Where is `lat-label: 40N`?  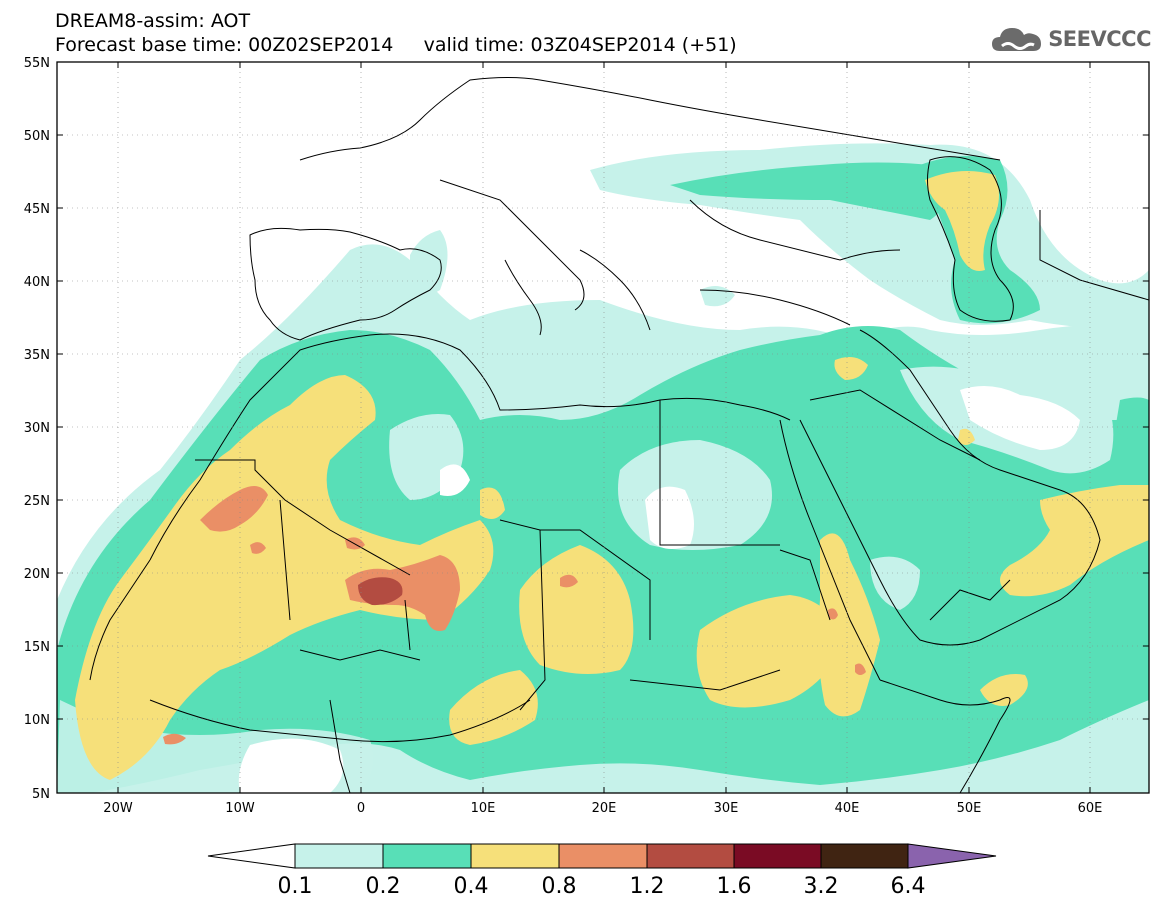
lat-label: 40N is located at coordinates (37, 282).